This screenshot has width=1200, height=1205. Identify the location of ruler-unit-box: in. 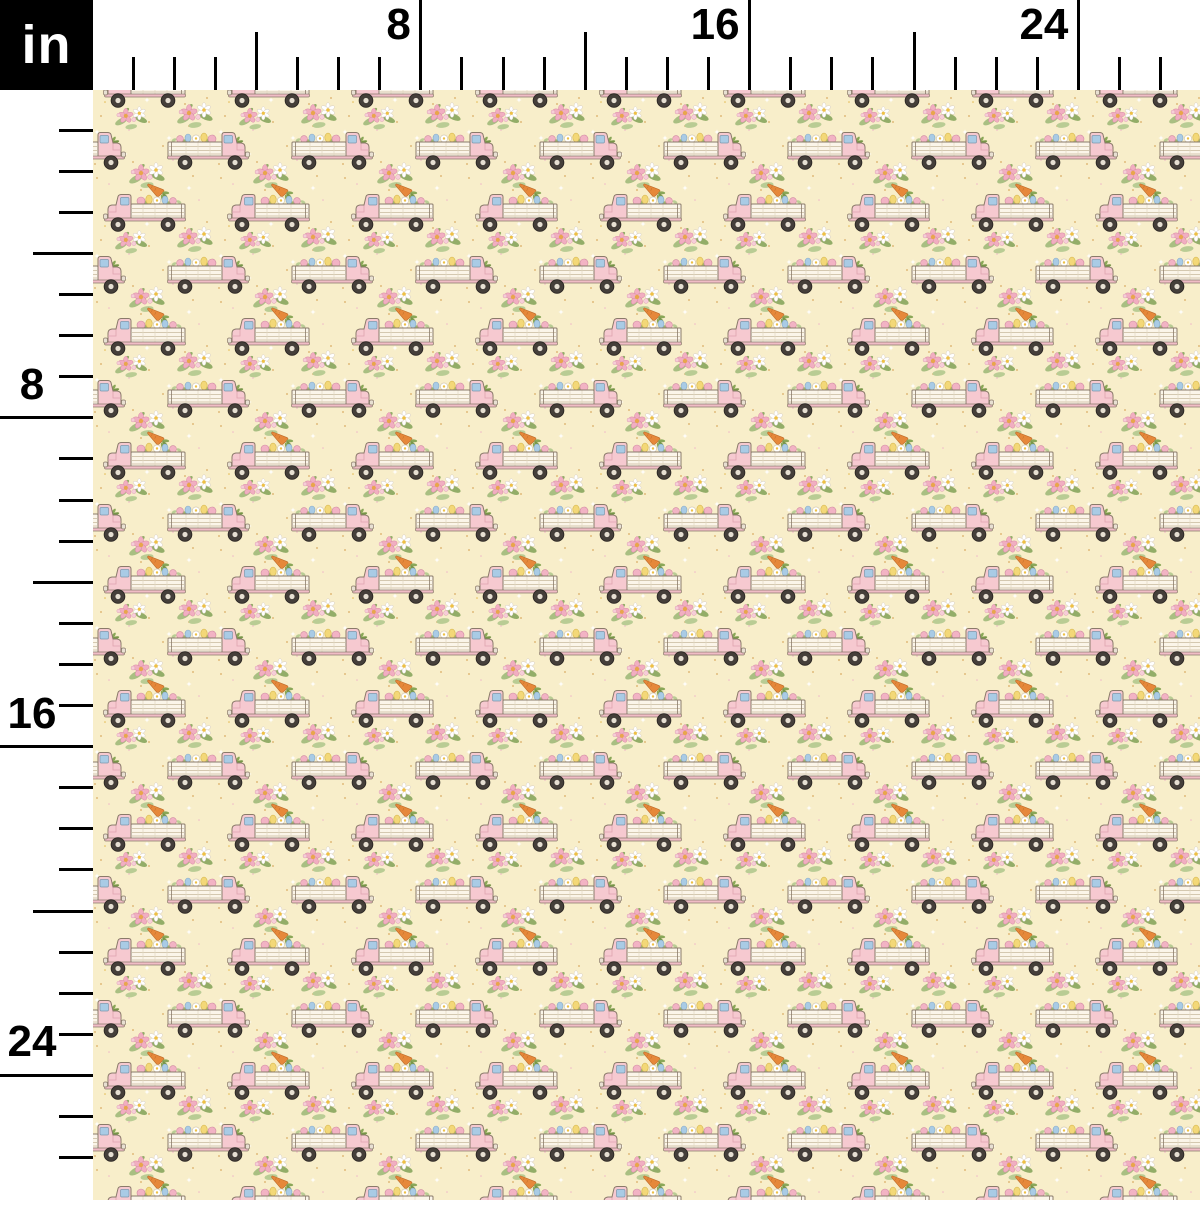
(46, 45).